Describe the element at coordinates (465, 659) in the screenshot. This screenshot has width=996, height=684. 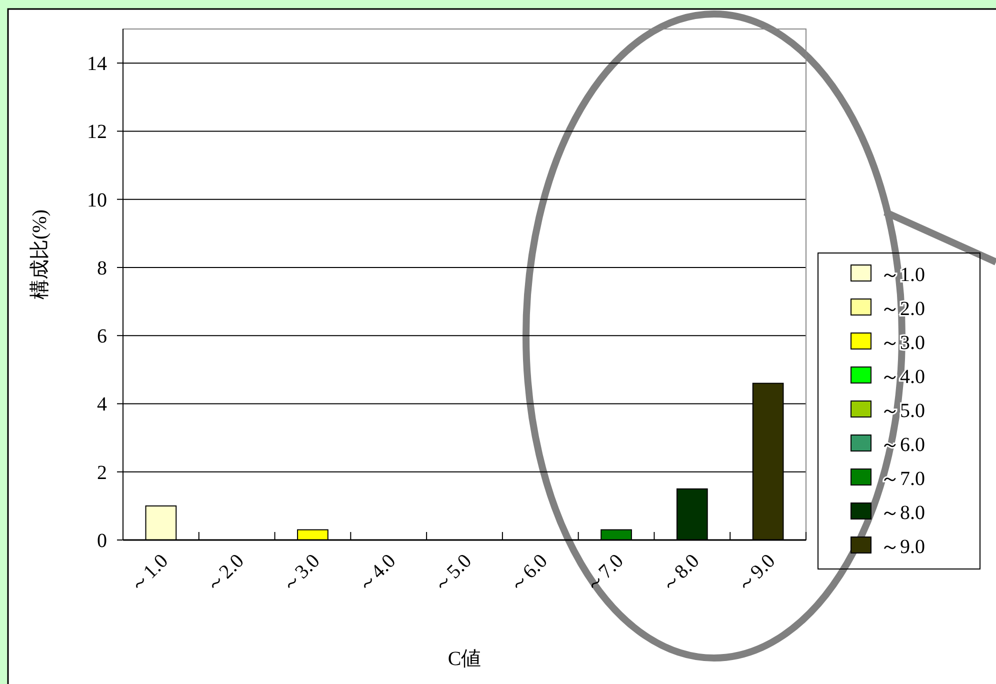
I see `x-axis-title: C値` at that location.